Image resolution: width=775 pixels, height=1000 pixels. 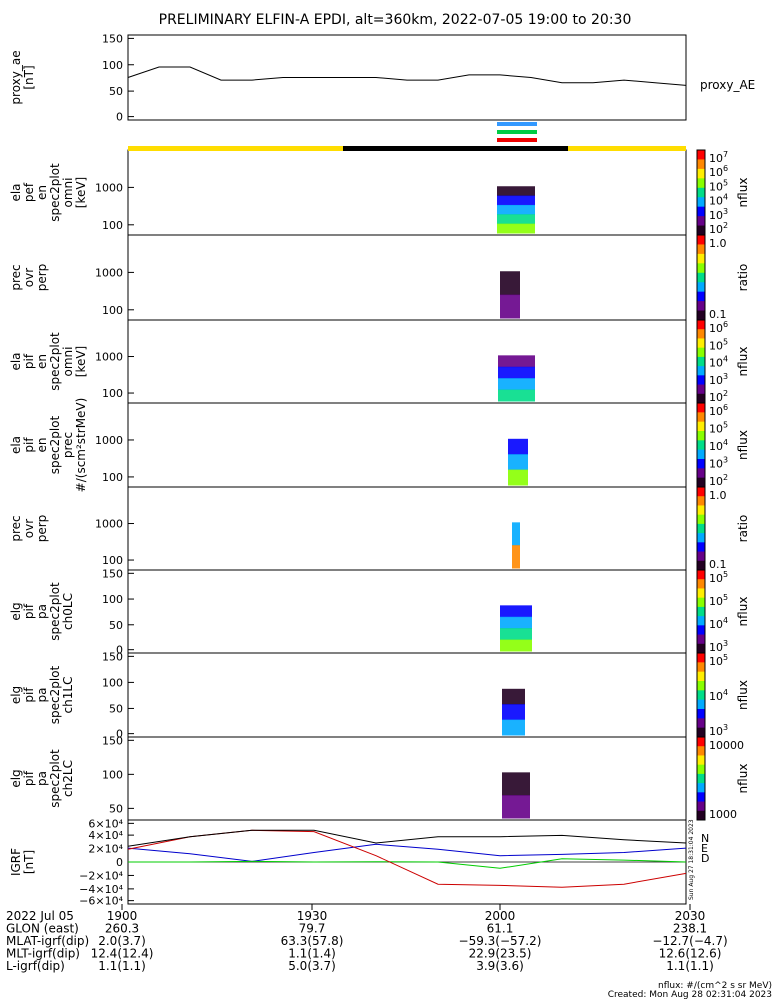 I want to click on panel-5: prec ovr perp 1000 100 1.0 0.1 ratio, so click(x=379, y=528).